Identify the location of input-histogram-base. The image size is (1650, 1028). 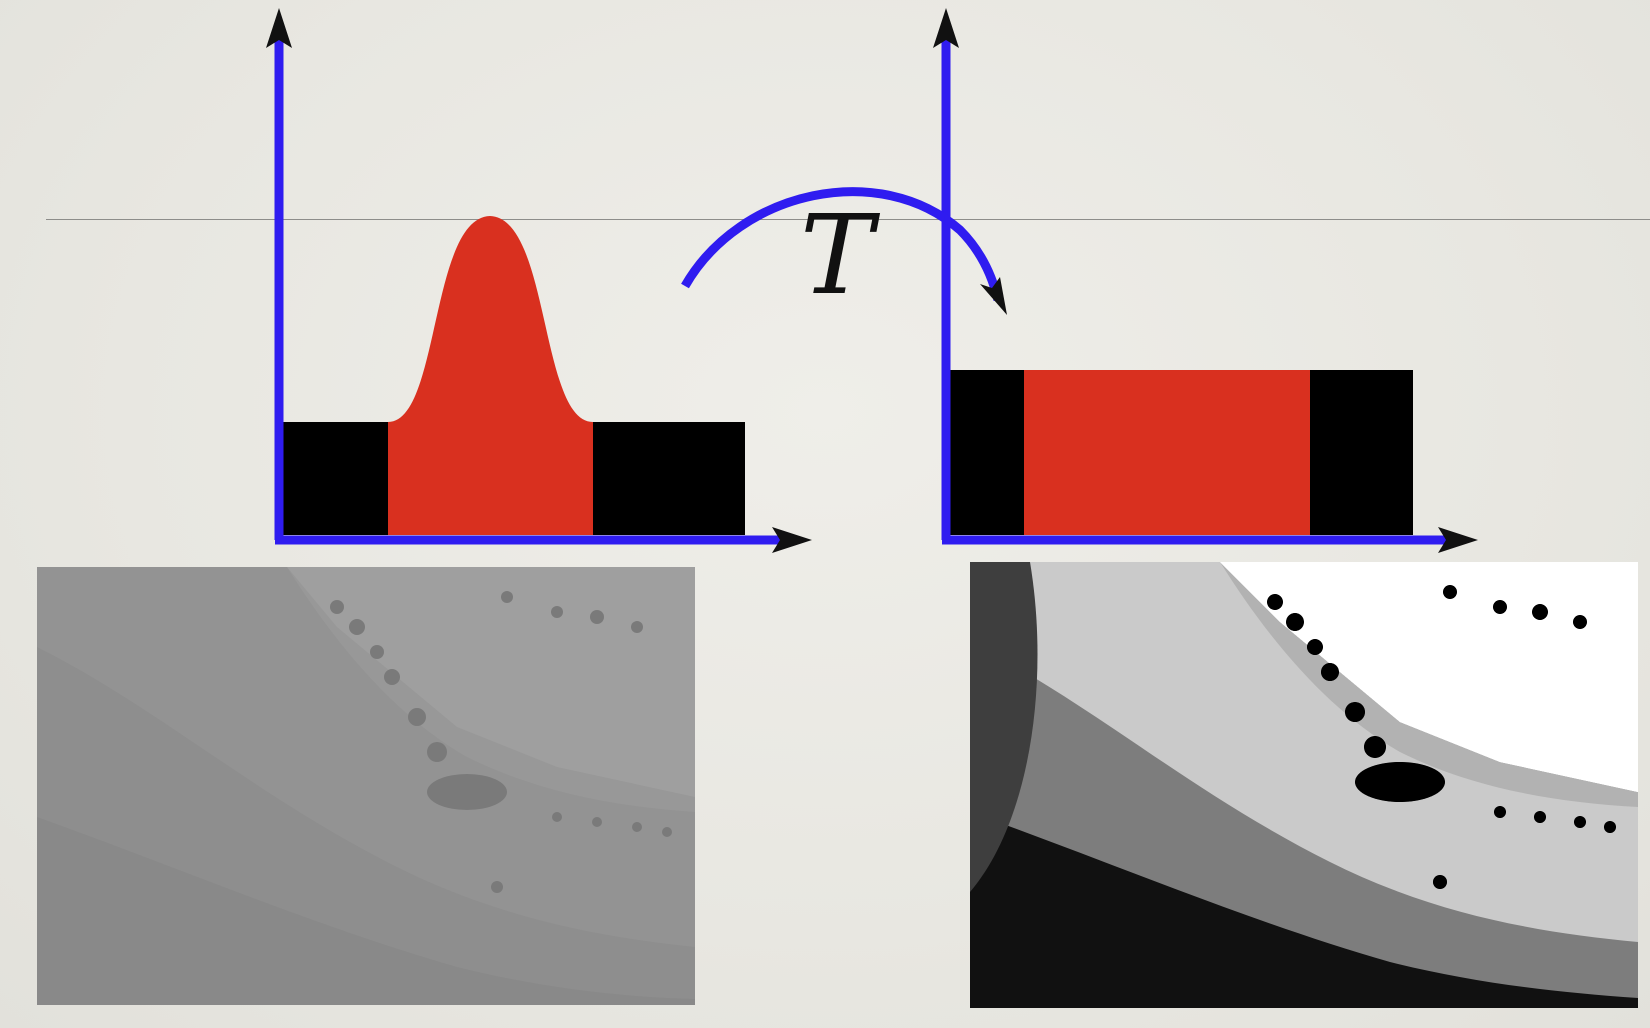
(490, 507).